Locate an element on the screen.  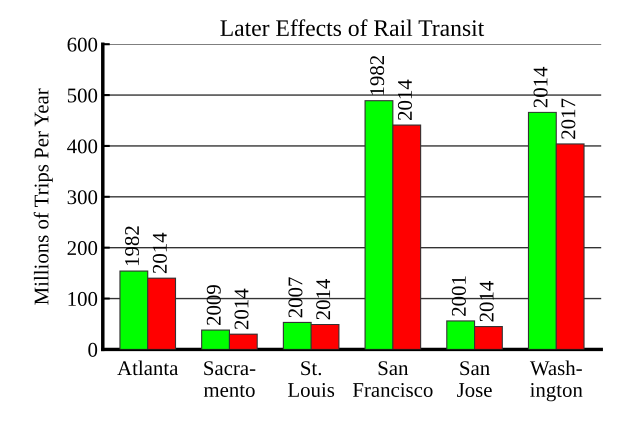
y-axis-title: Millions of Trips Per Year is located at coordinates (43, 196).